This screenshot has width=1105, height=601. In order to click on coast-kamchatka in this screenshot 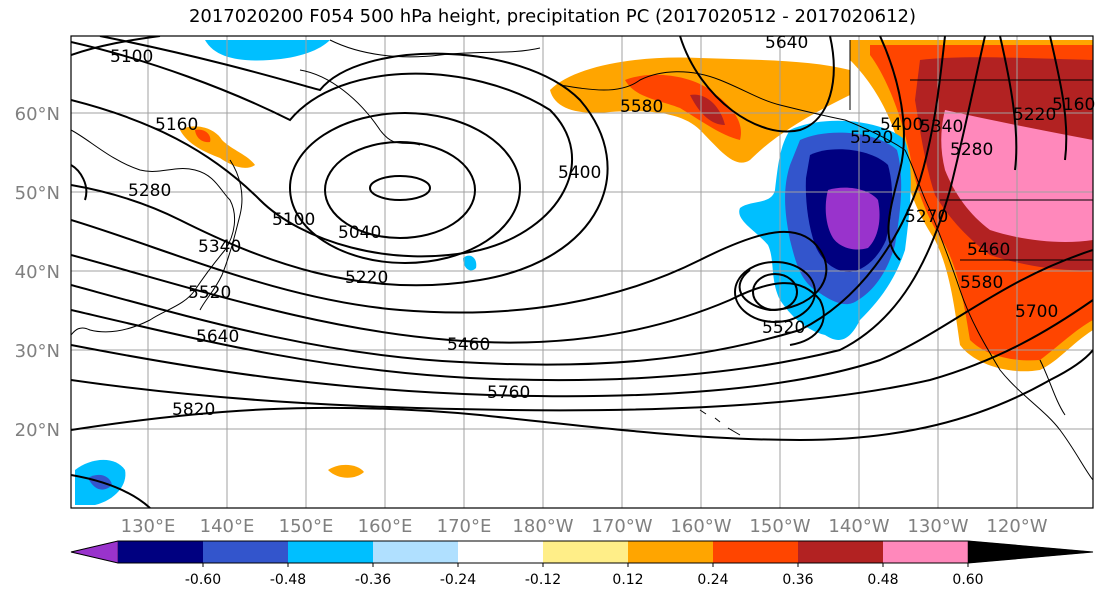, I will do `click(360, 107)`.